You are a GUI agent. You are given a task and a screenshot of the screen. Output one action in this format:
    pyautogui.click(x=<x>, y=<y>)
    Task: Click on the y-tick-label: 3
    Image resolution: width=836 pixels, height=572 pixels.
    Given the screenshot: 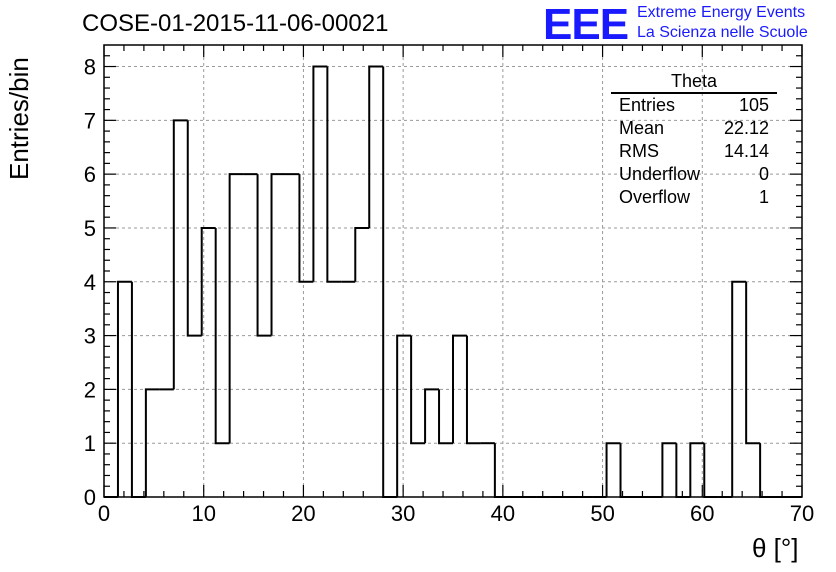 What is the action you would take?
    pyautogui.click(x=90, y=336)
    